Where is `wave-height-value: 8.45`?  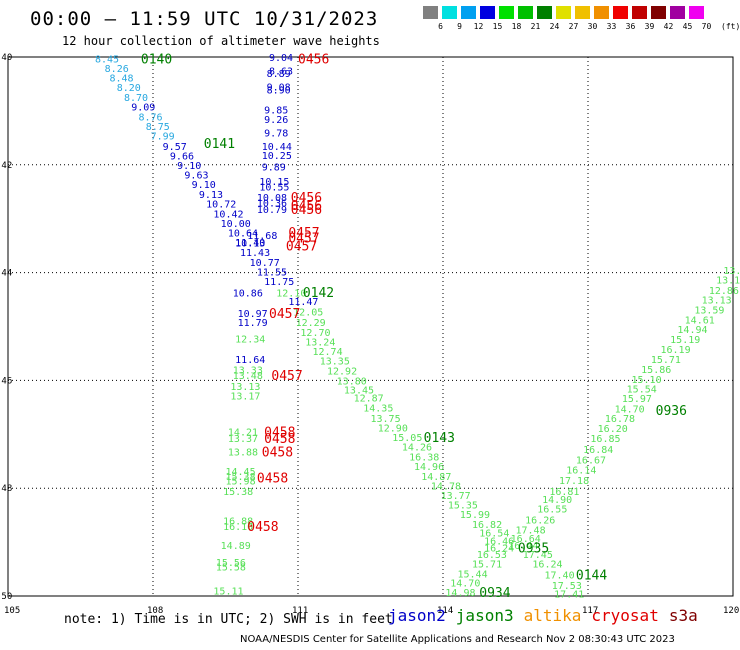
wave-height-value: 8.45 is located at coordinates (107, 60).